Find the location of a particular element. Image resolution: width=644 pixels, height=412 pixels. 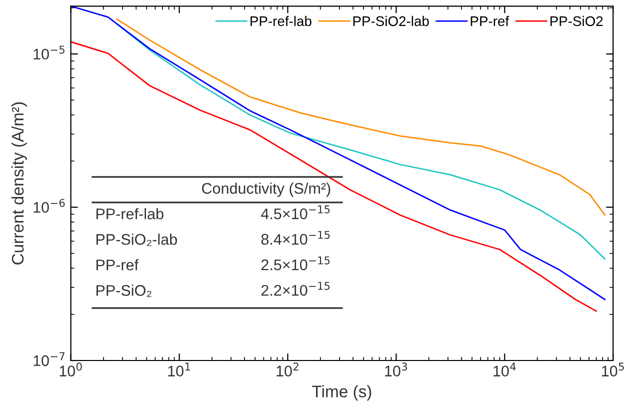

y-tick-label: 10$^{−6}$ is located at coordinates (49, 205).